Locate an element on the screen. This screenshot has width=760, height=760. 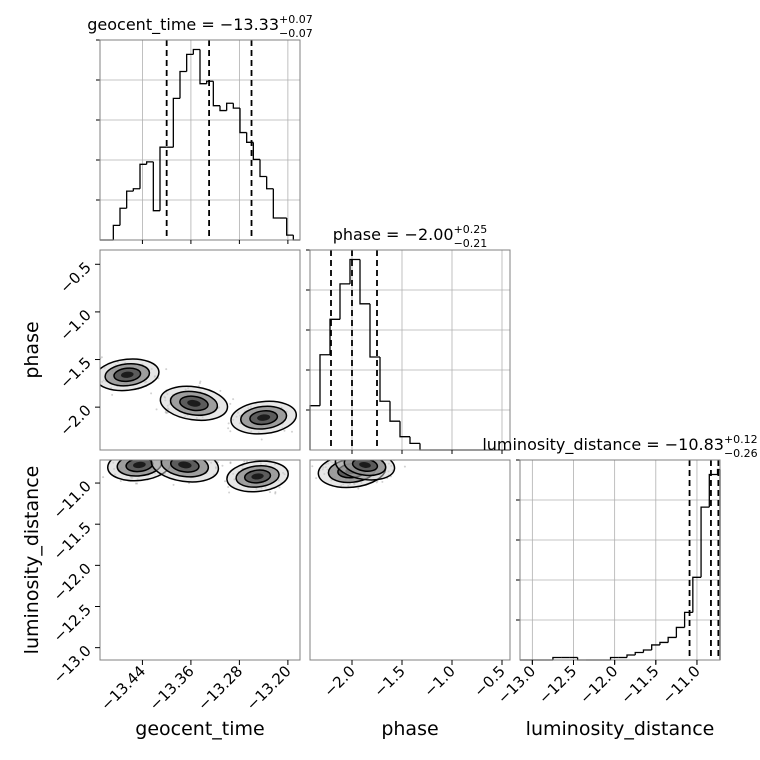
2d-phase-luminosity_distance is located at coordinates (410, 554).